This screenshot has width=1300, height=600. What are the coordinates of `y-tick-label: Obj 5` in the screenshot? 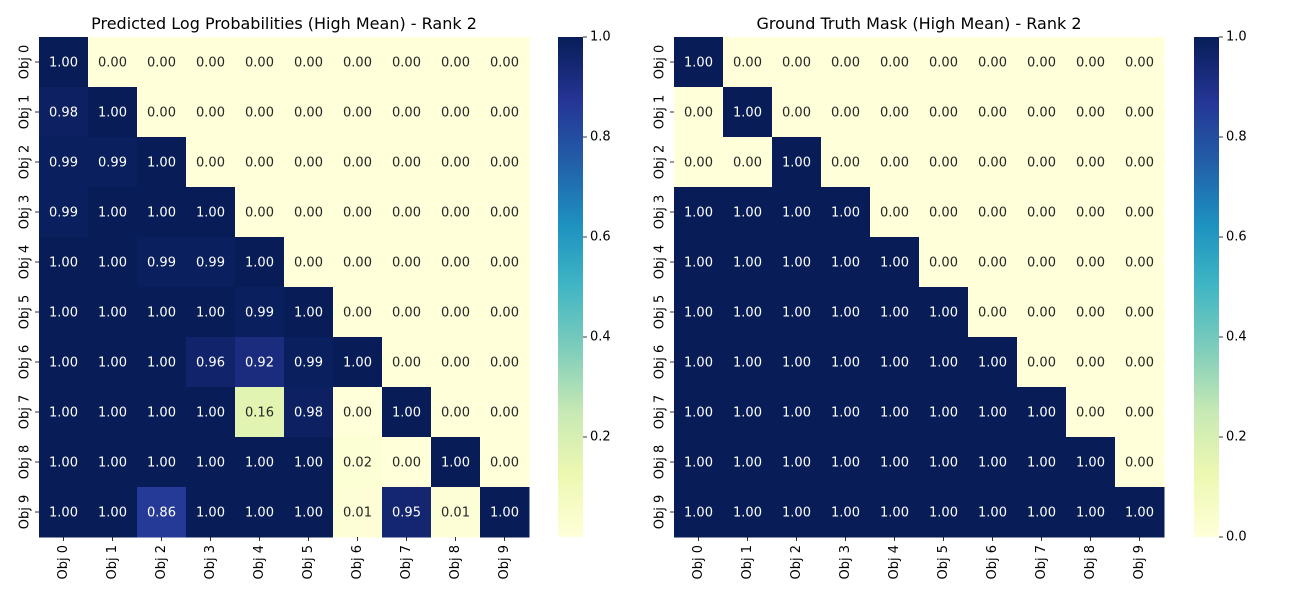 It's located at (660, 312).